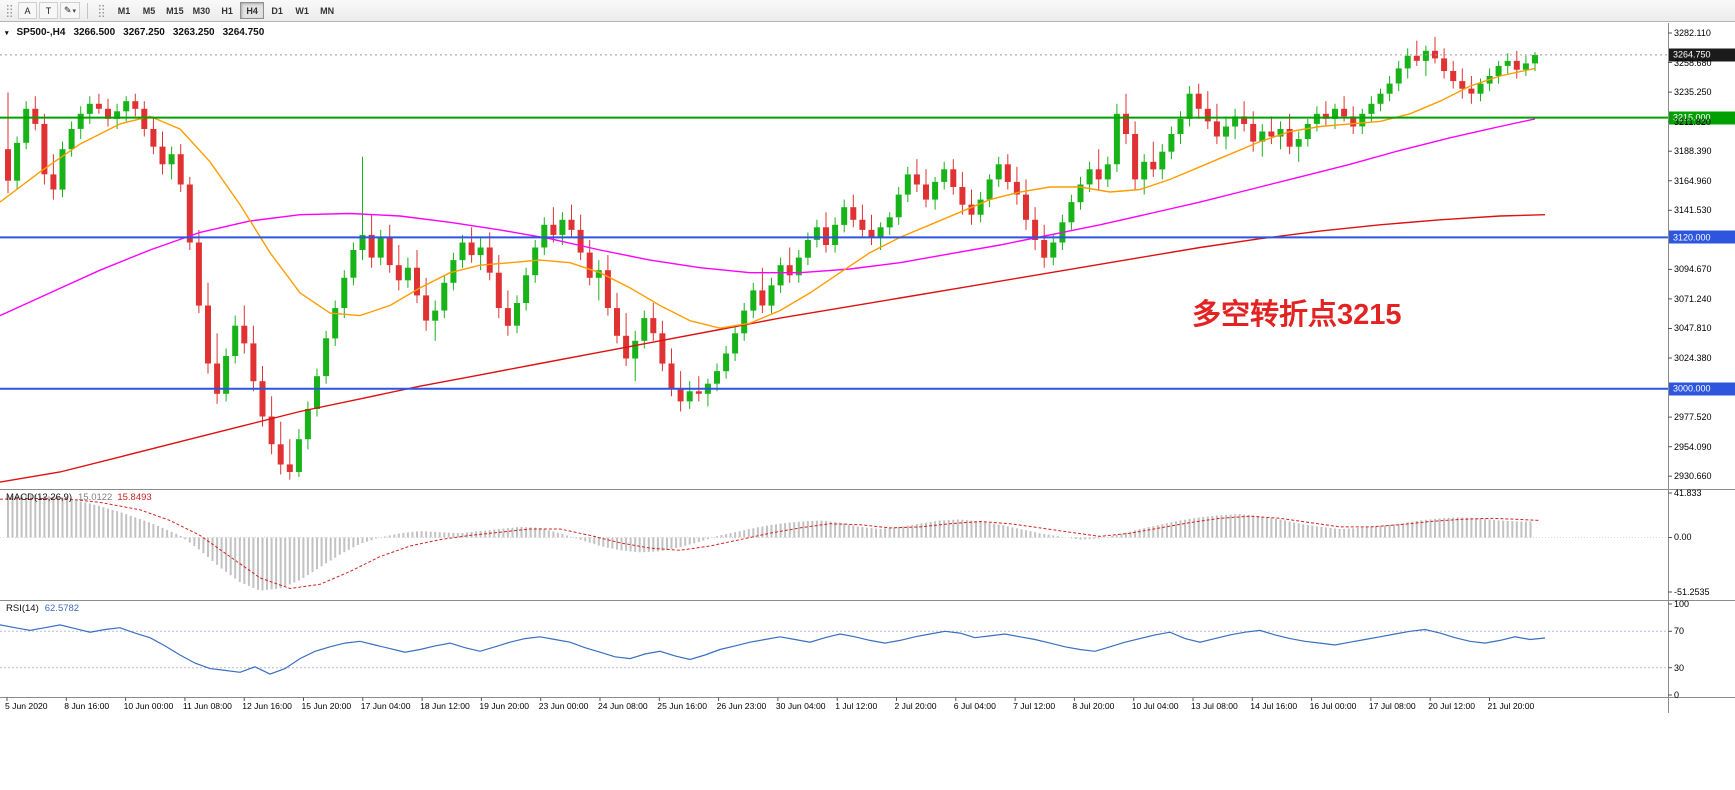  I want to click on timeframe-button-h4: H4, so click(252, 10).